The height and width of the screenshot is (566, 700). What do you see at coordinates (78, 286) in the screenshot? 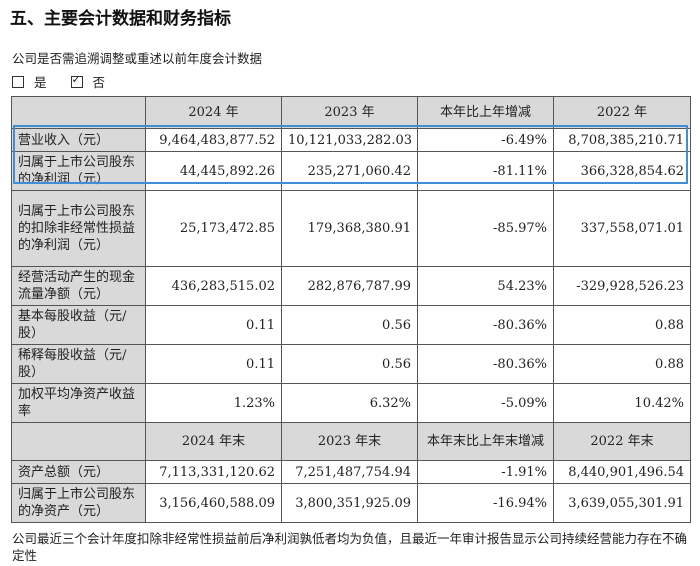
I see `row-label: 经营活动产生的现金流量净额（元）` at bounding box center [78, 286].